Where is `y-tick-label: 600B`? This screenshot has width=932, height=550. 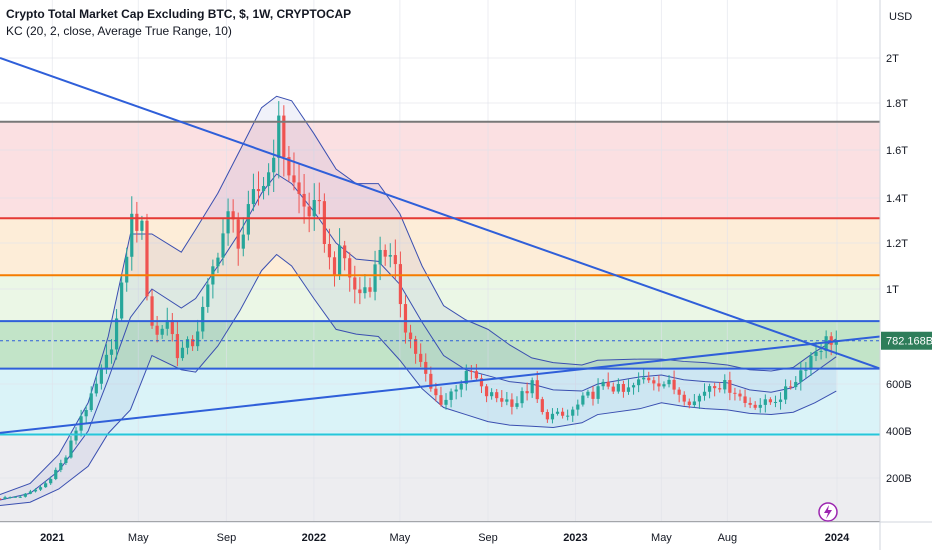 y-tick-label: 600B is located at coordinates (899, 385).